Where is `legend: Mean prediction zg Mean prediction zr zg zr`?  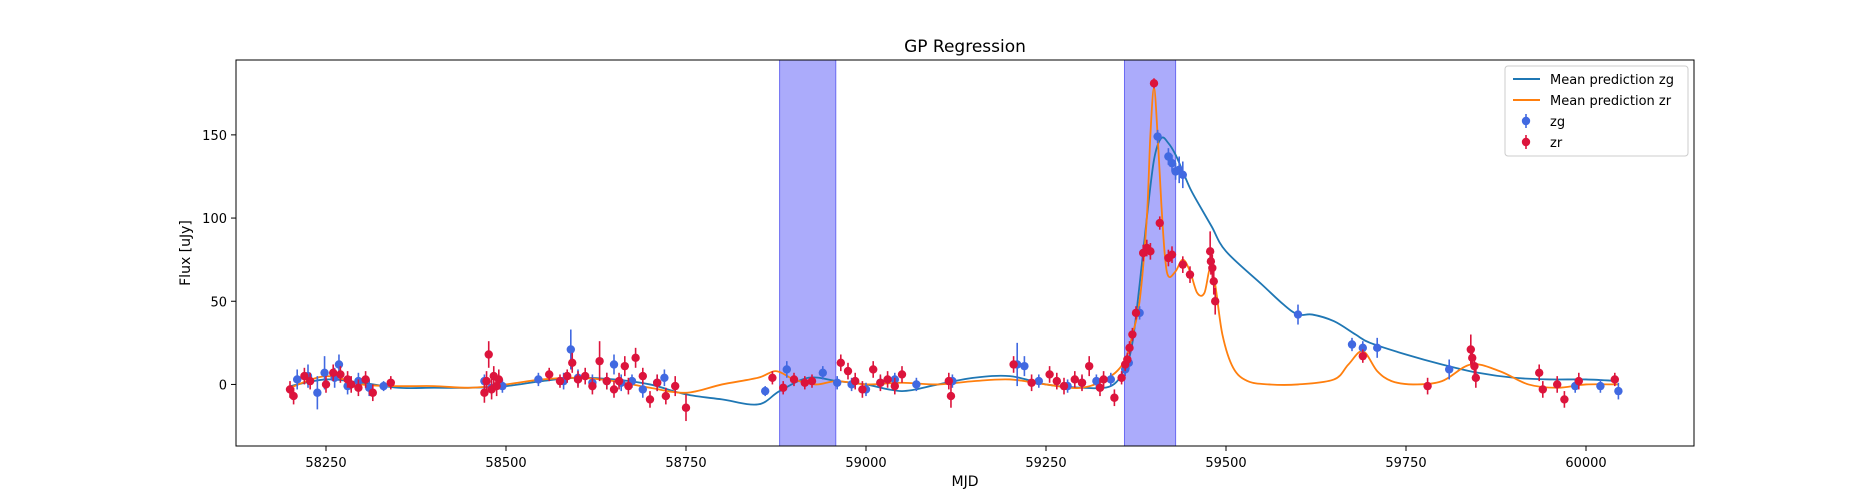
legend: Mean prediction zg Mean prediction zr zg zr is located at coordinates (1596, 111).